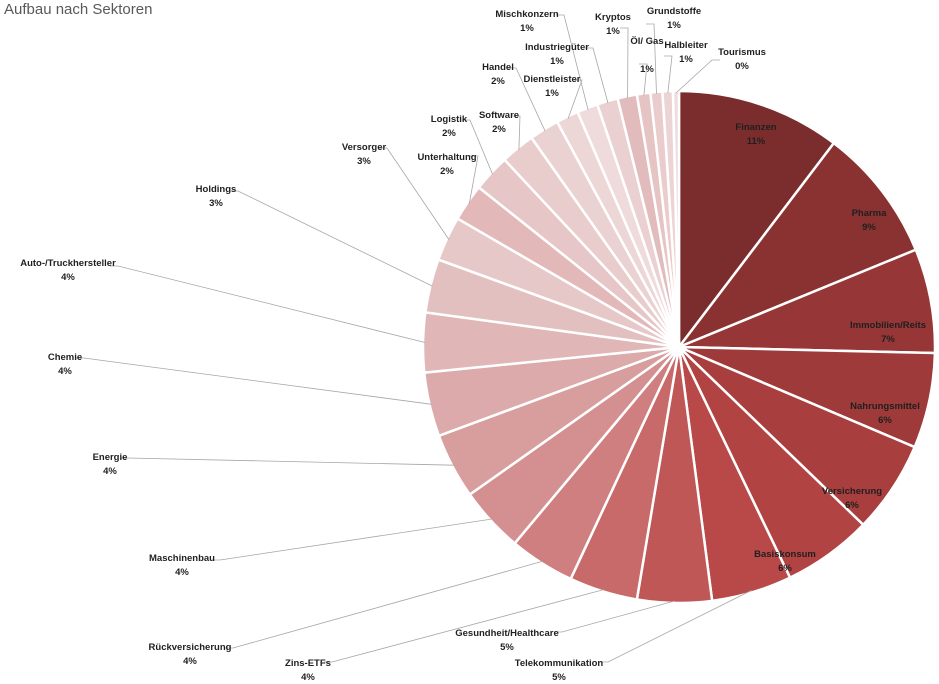 Image resolution: width=939 pixels, height=684 pixels. What do you see at coordinates (756, 141) in the screenshot?
I see `slice-value-finanzen: 11%` at bounding box center [756, 141].